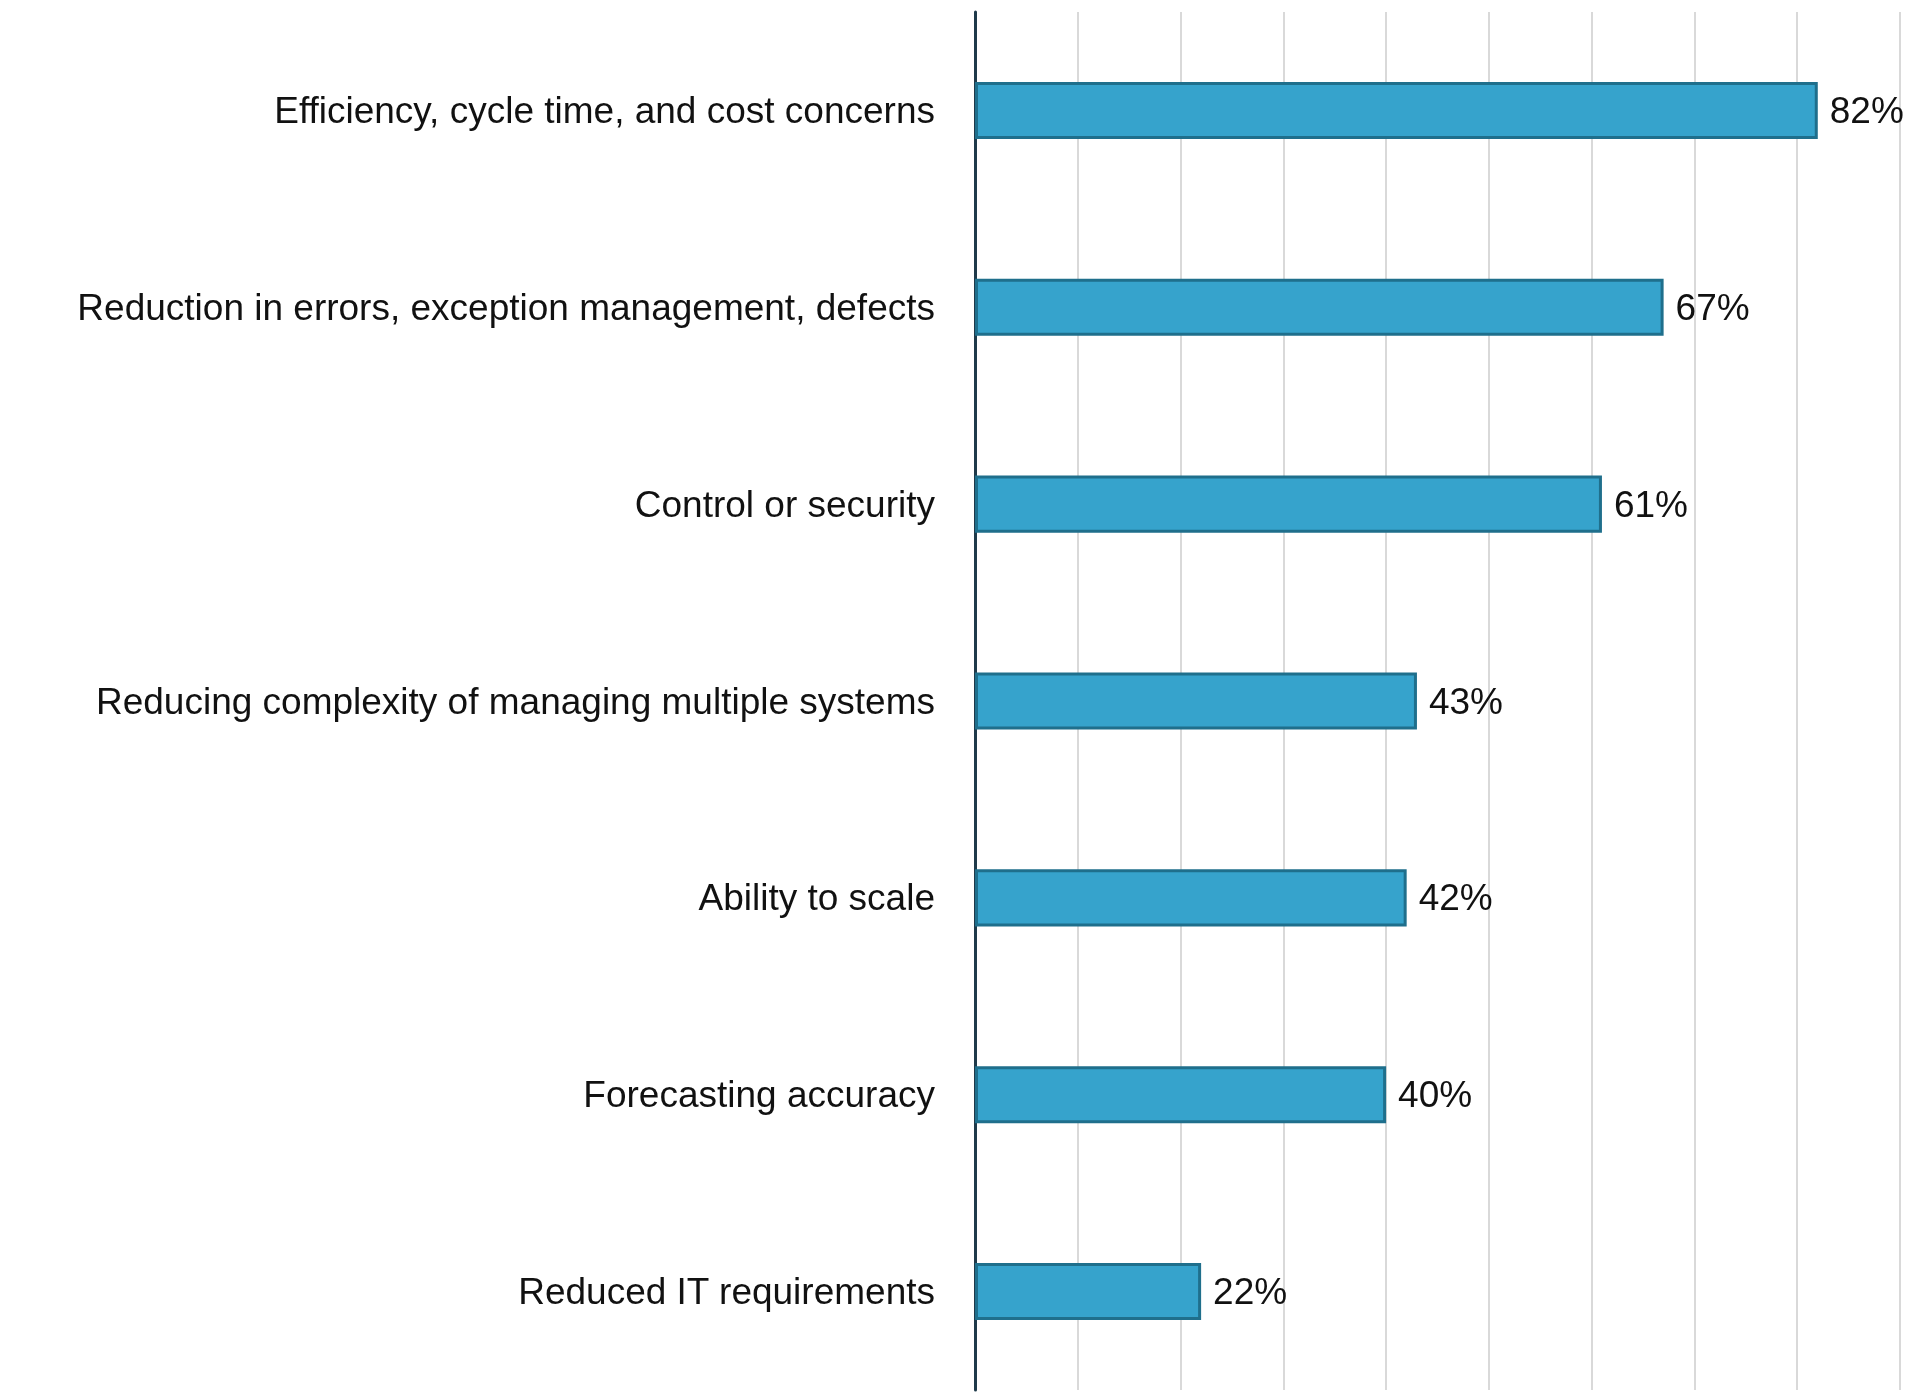 The height and width of the screenshot is (1392, 1928). What do you see at coordinates (1250, 1292) in the screenshot?
I see `data-label: 22%` at bounding box center [1250, 1292].